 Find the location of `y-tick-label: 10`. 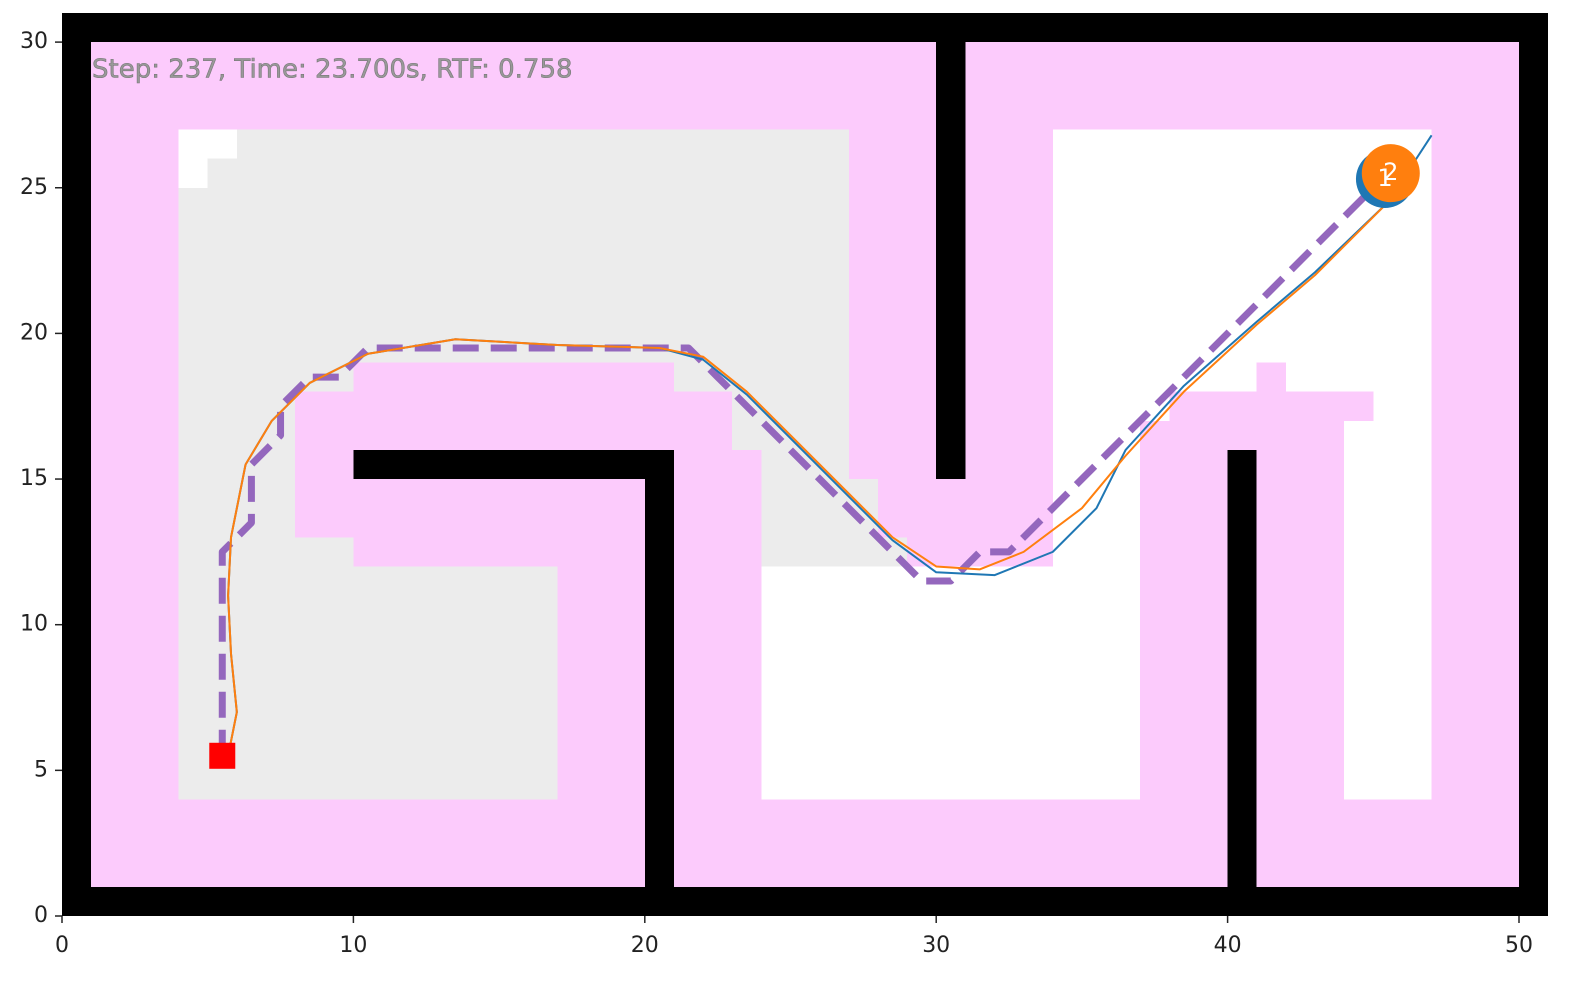

y-tick-label: 10 is located at coordinates (34, 624).